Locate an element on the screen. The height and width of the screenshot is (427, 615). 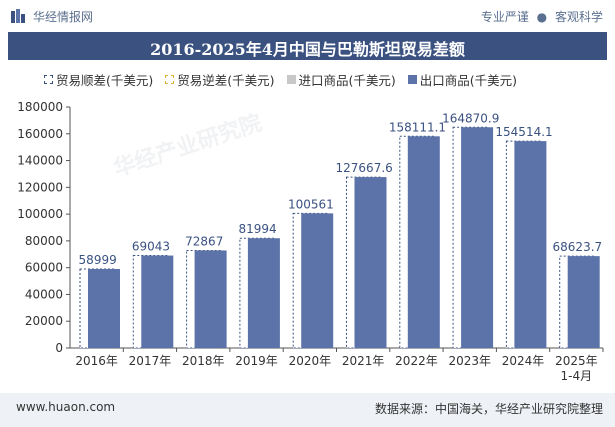
tagline: 专业严谨 ● 客观科学 is located at coordinates (542, 16).